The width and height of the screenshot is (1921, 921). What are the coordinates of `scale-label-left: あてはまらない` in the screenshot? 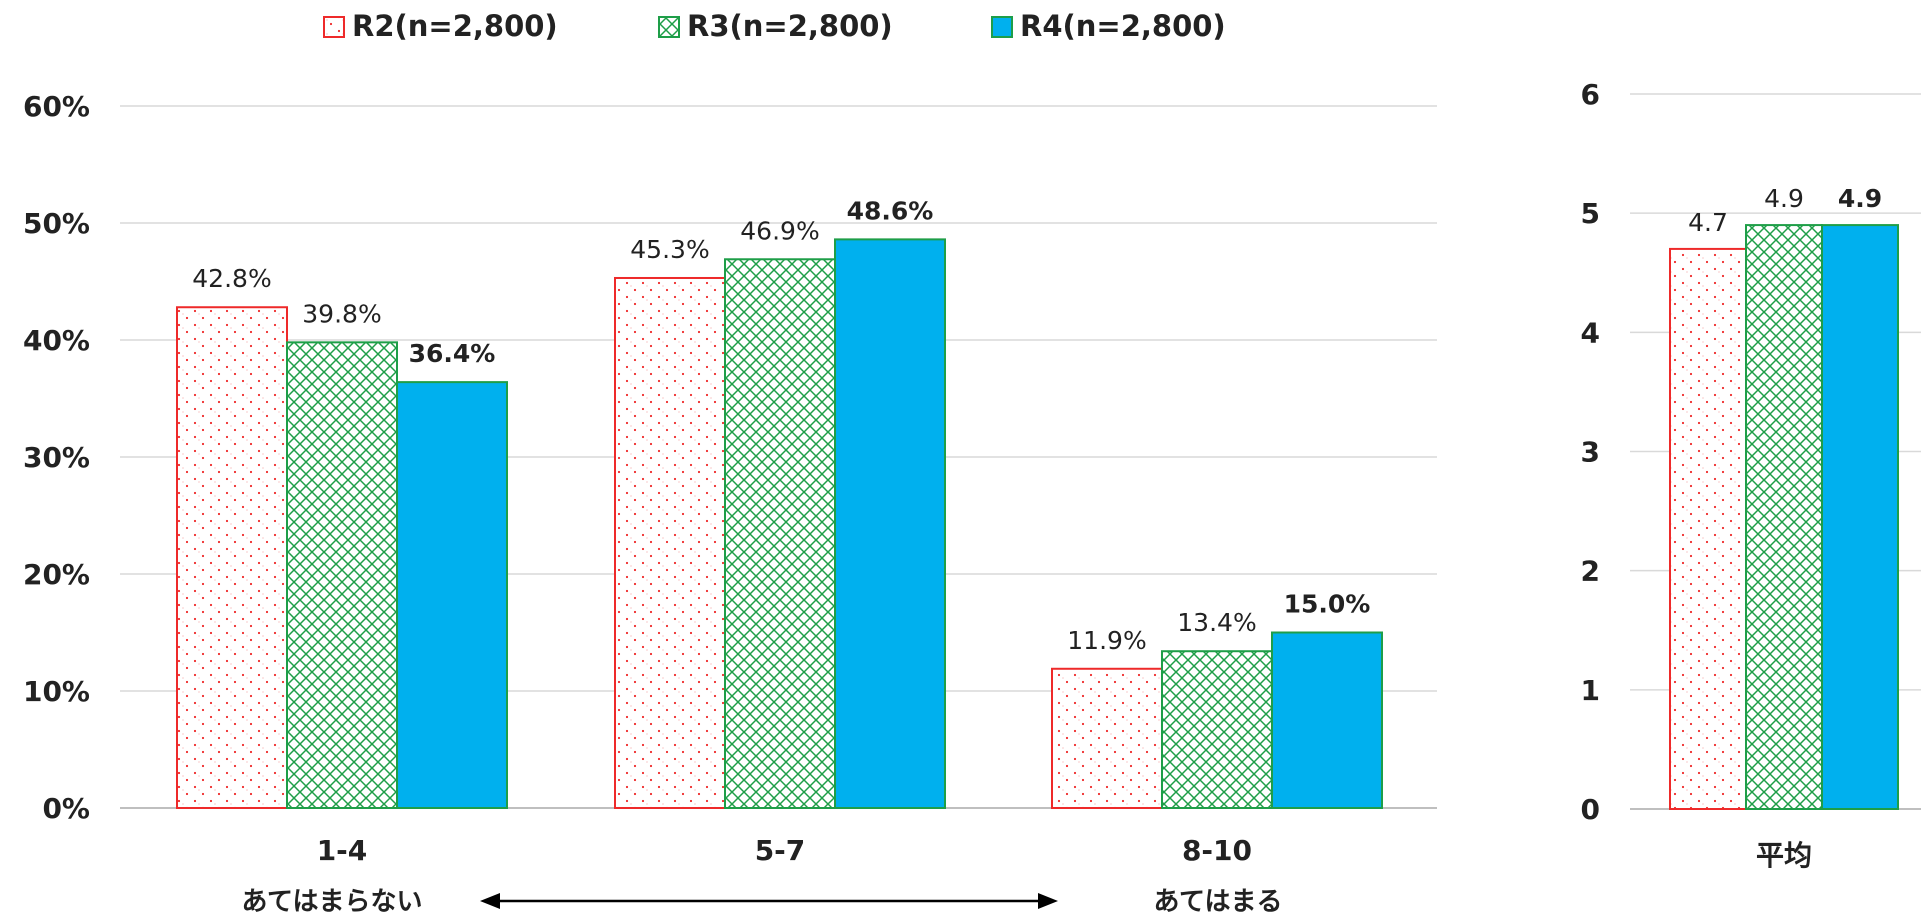 It's located at (332, 902).